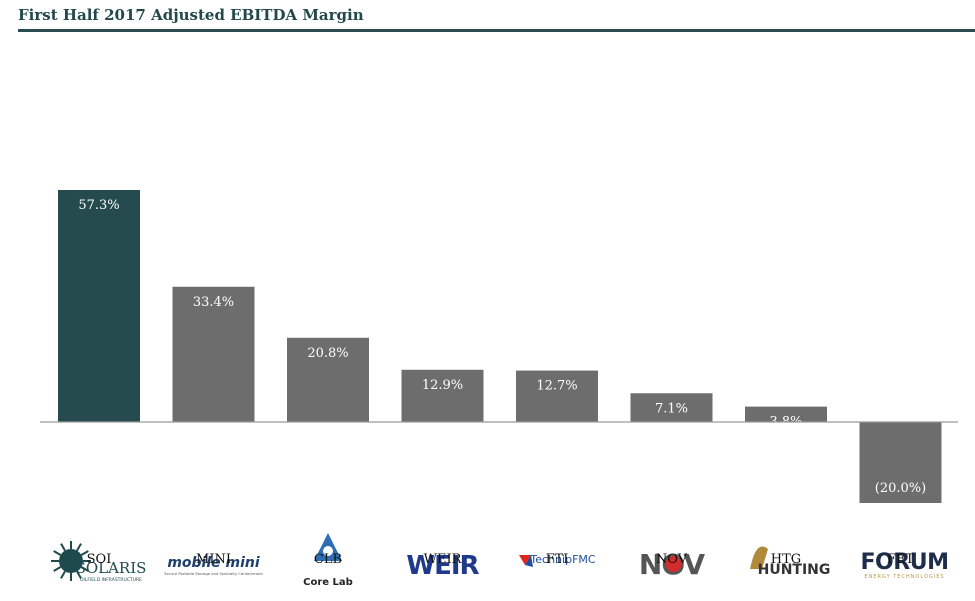 The image size is (975, 601). I want to click on bar-mini, so click(213, 354).